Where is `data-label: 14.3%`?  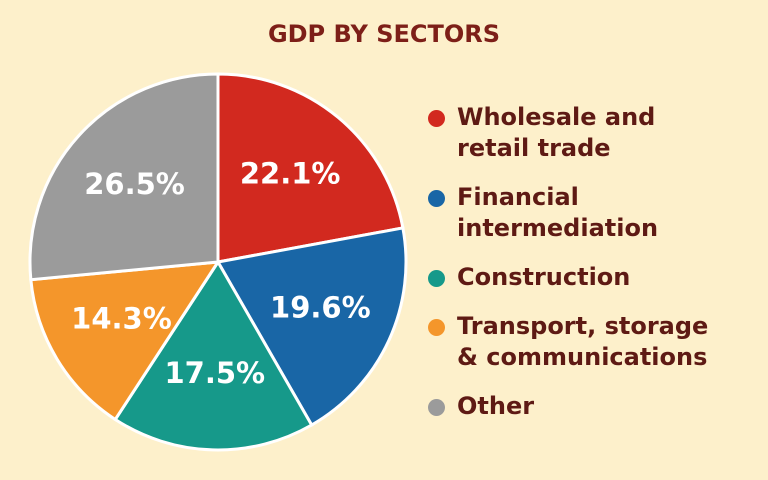 data-label: 14.3% is located at coordinates (121, 318).